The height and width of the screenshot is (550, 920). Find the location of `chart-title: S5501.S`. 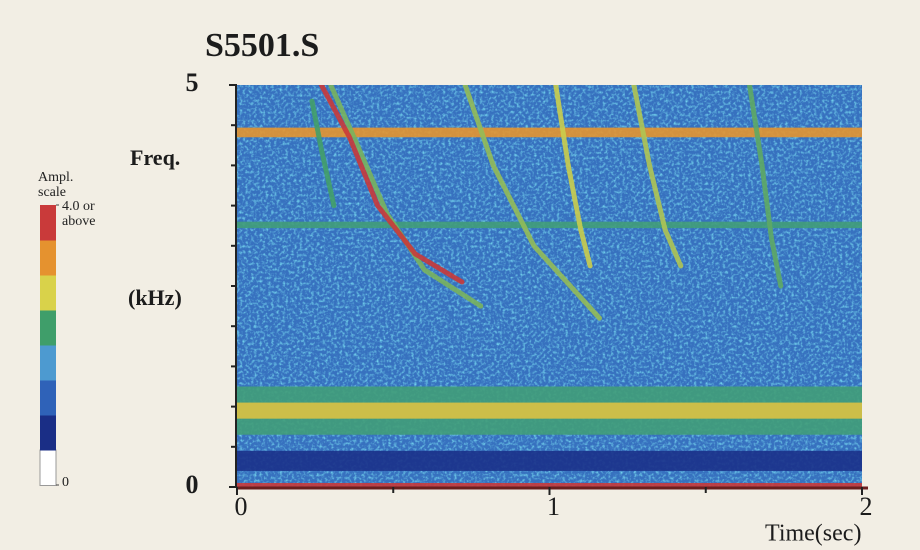

chart-title: S5501.S is located at coordinates (262, 45).